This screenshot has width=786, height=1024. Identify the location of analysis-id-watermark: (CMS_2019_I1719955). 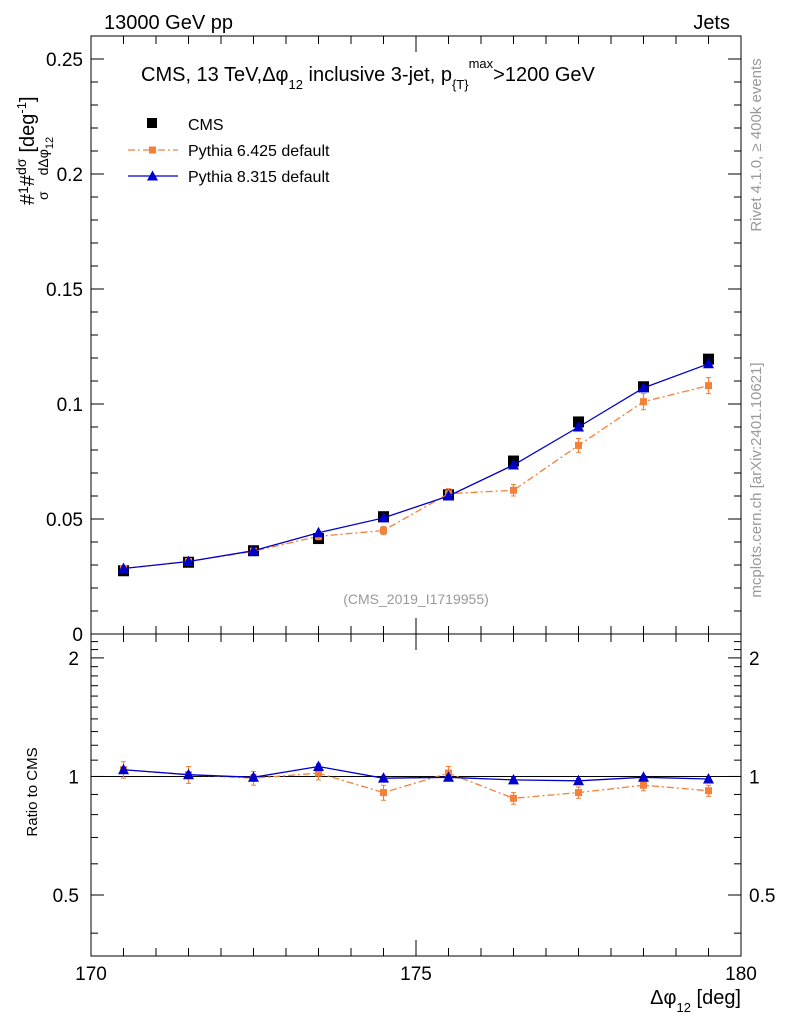
(416, 599).